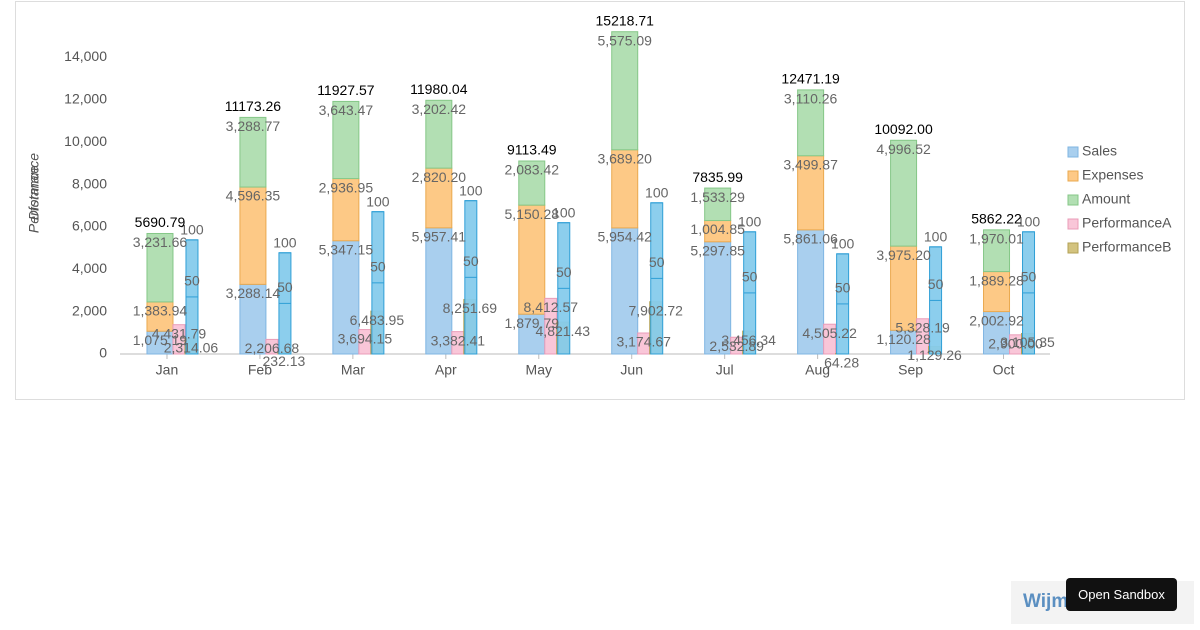  Describe the element at coordinates (717, 229) in the screenshot. I see `data-label: 1,004.85` at that location.